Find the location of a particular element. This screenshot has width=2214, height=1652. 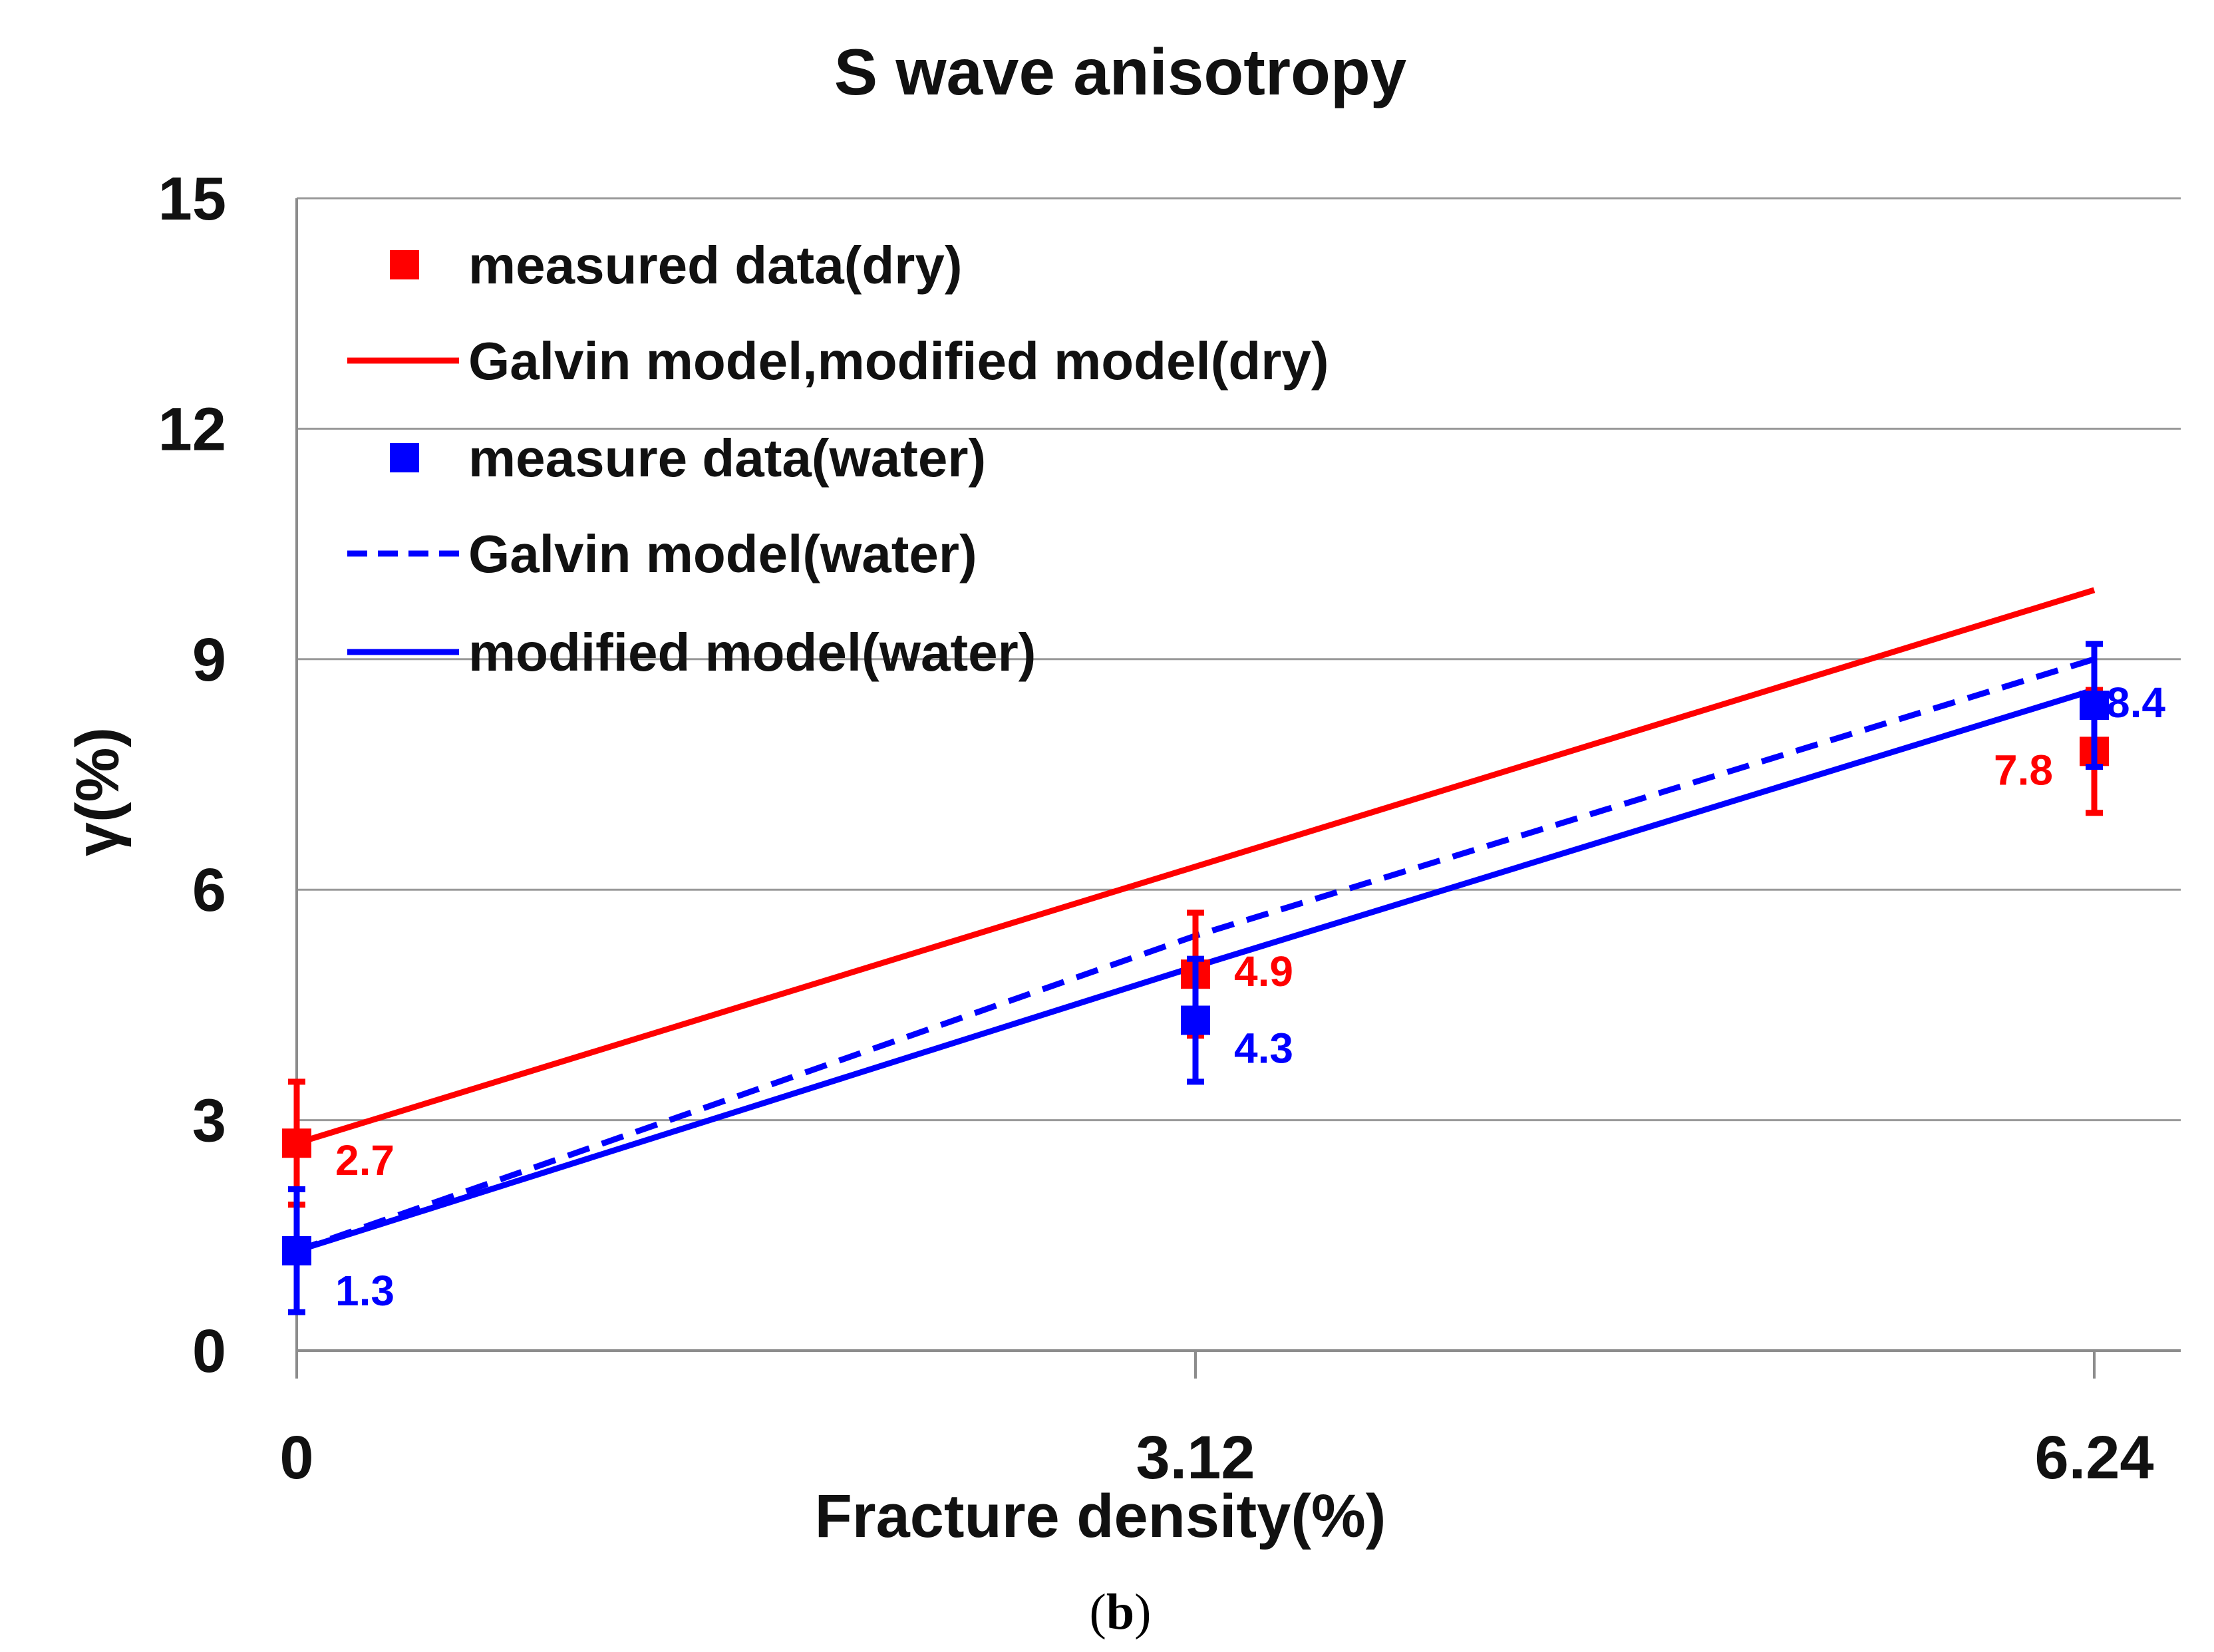

caption-letter: b is located at coordinates (1120, 1612).